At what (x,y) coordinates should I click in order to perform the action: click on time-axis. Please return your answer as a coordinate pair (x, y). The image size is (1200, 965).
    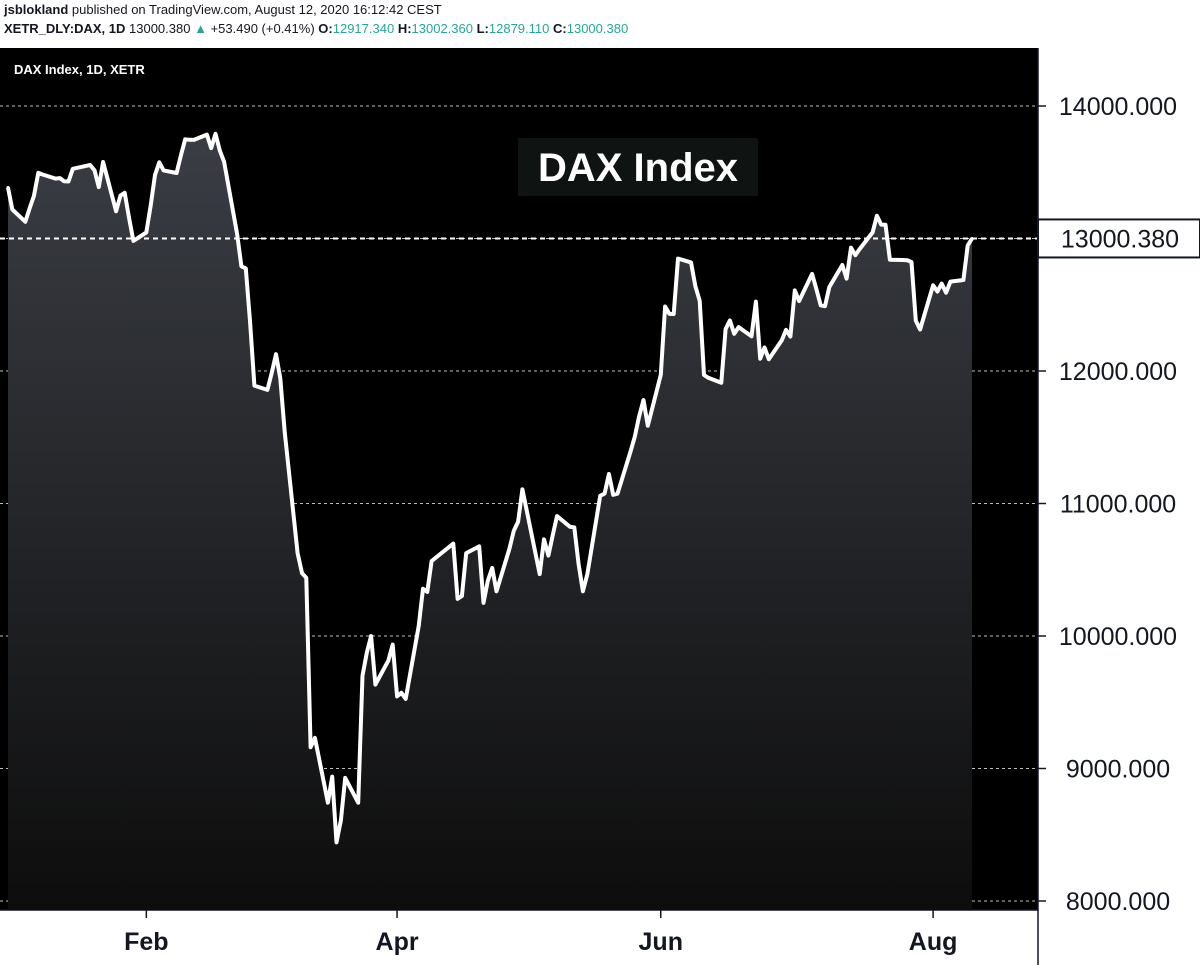
    Looking at the image, I should click on (519, 937).